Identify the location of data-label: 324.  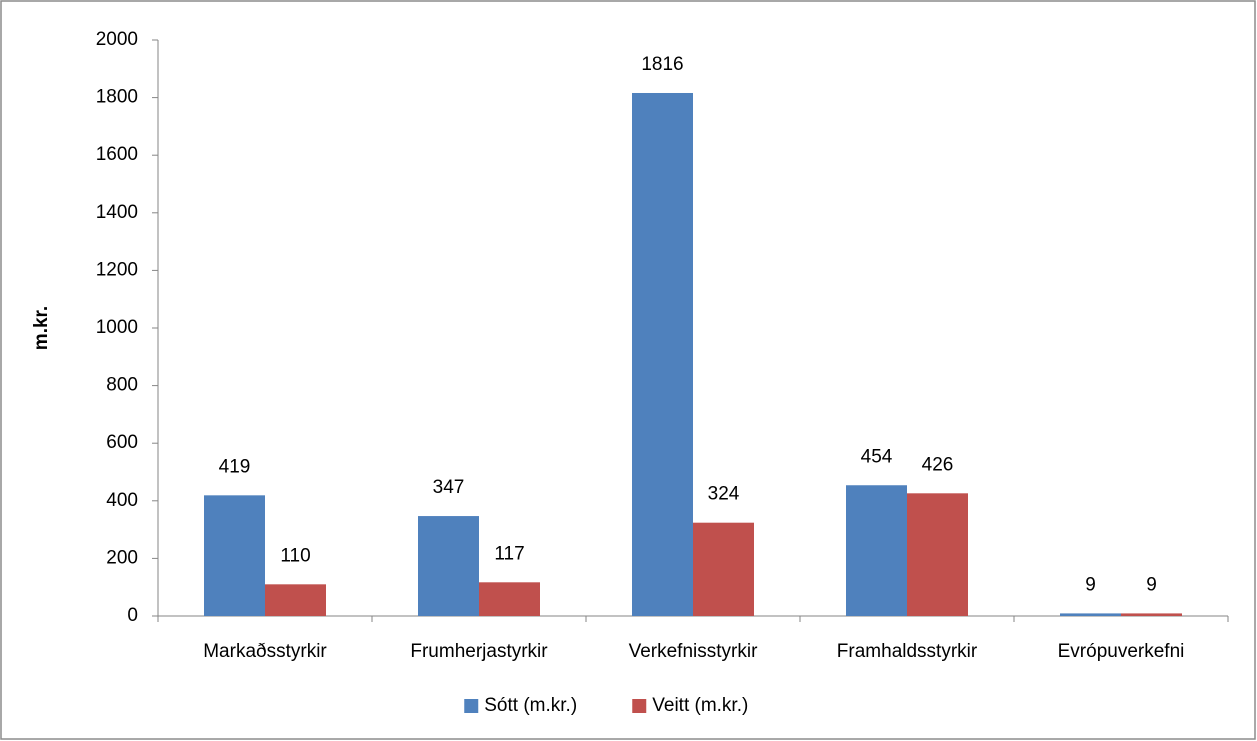
(724, 494).